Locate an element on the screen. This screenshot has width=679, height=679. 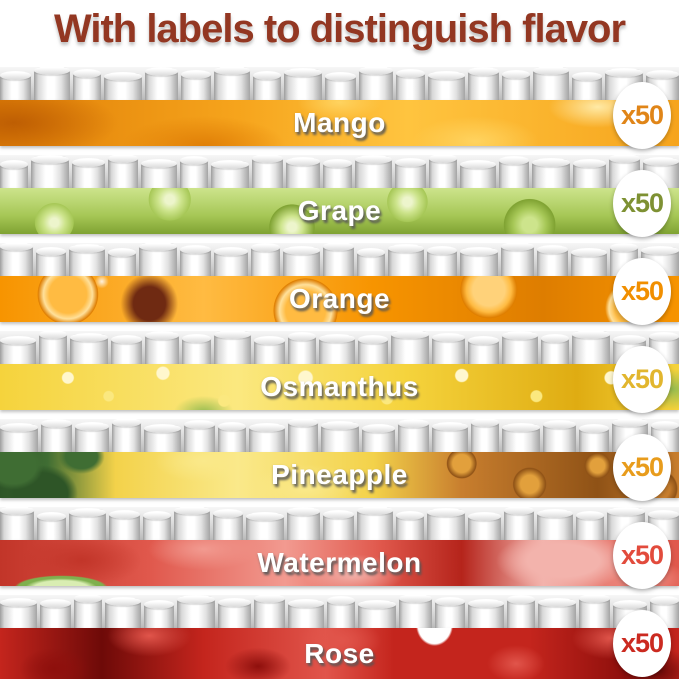
flavor-row-osmanthus: Osmanthus x50 is located at coordinates (339, 370).